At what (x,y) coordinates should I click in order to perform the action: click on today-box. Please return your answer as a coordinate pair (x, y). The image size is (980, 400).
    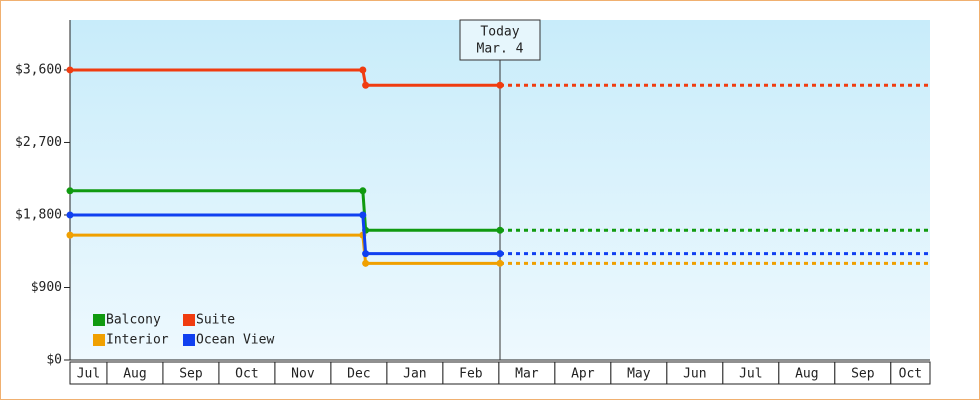
    Looking at the image, I should click on (500, 40).